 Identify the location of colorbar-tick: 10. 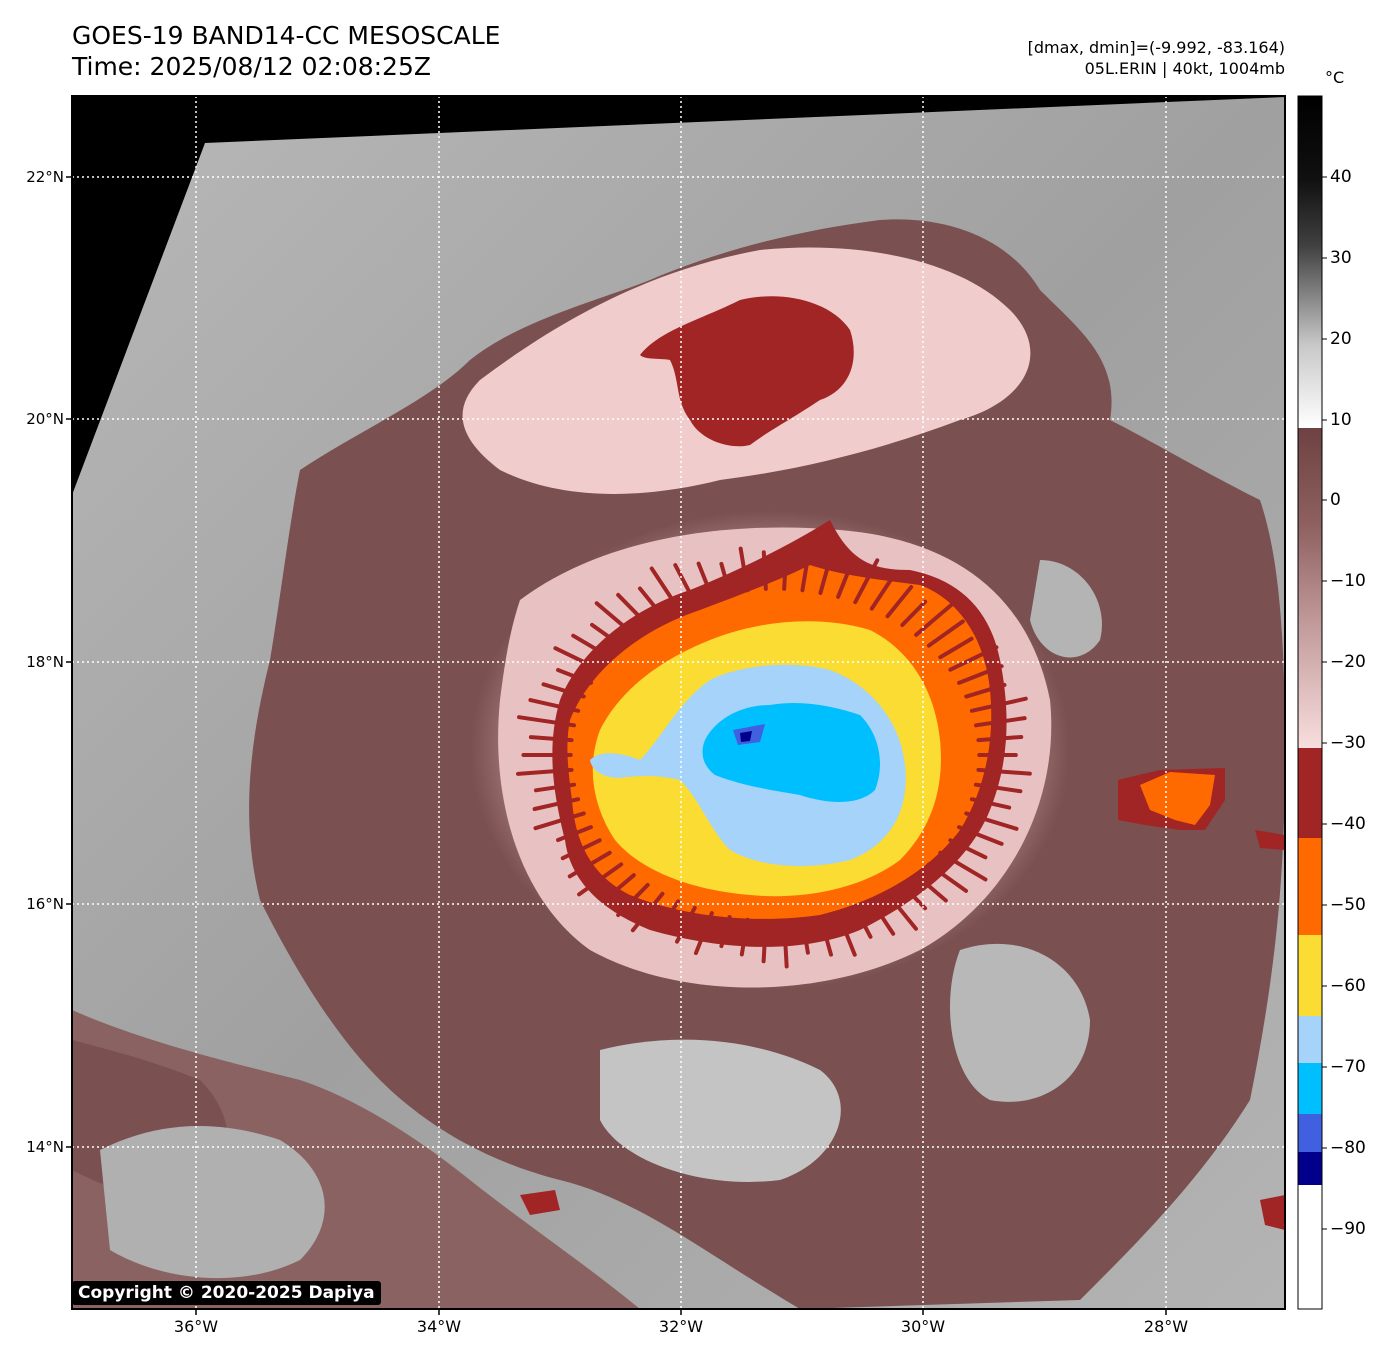
(1341, 420).